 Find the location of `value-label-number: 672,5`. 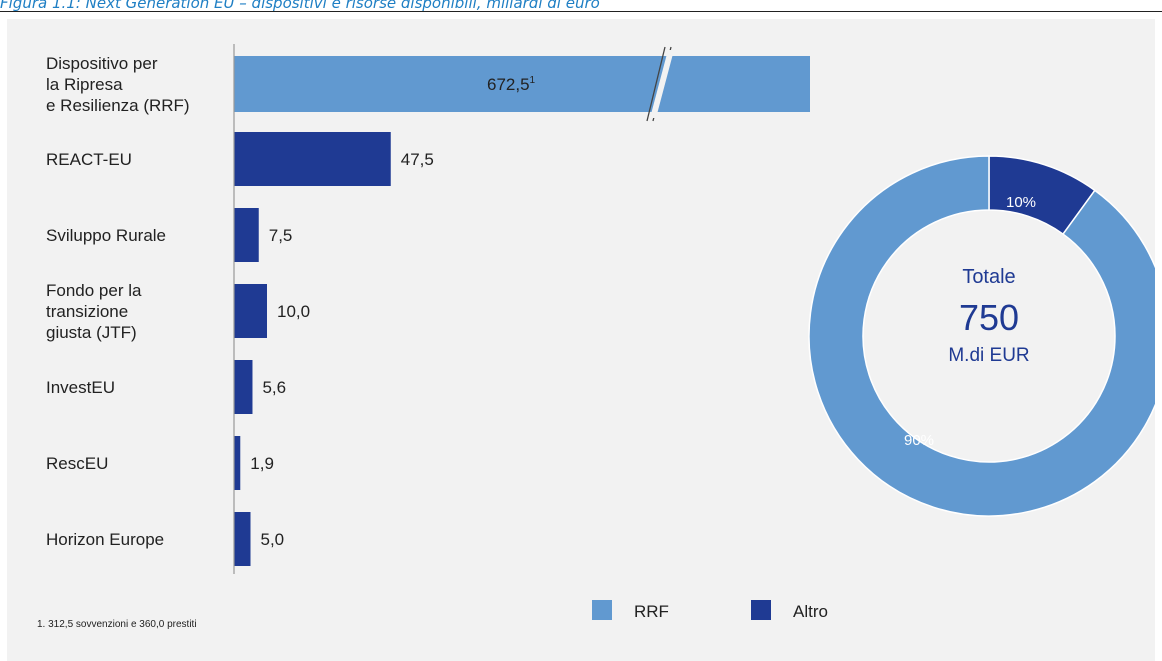

value-label-number: 672,5 is located at coordinates (508, 84).